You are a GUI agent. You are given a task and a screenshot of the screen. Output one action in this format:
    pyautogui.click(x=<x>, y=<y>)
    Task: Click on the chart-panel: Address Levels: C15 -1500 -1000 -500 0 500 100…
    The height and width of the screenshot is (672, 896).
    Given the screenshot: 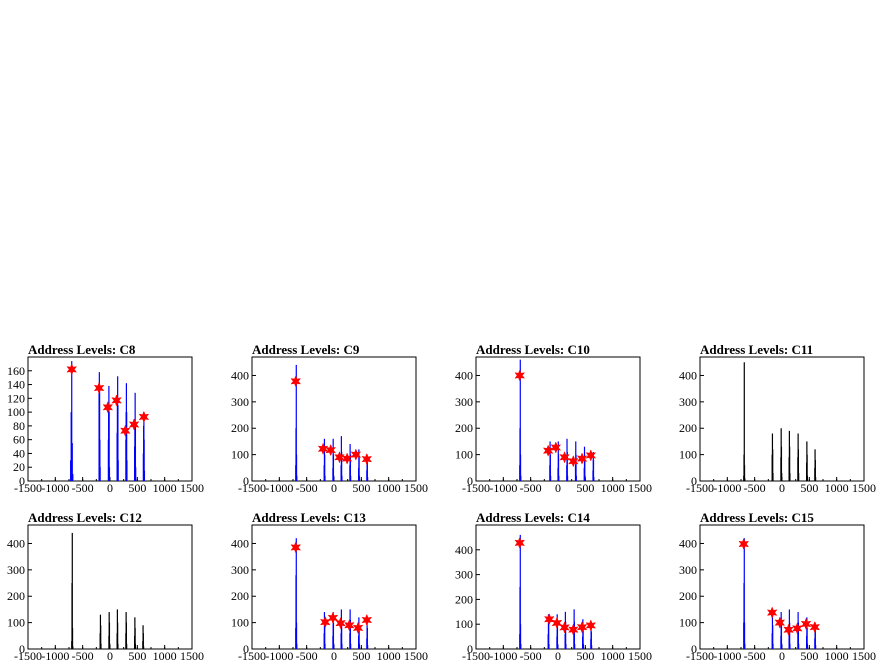 What is the action you would take?
    pyautogui.click(x=777, y=586)
    